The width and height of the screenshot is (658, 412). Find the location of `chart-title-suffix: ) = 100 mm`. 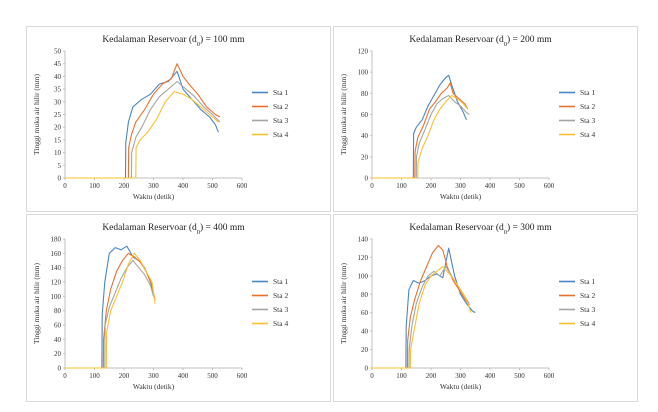

chart-title-suffix: ) = 100 mm is located at coordinates (222, 39).